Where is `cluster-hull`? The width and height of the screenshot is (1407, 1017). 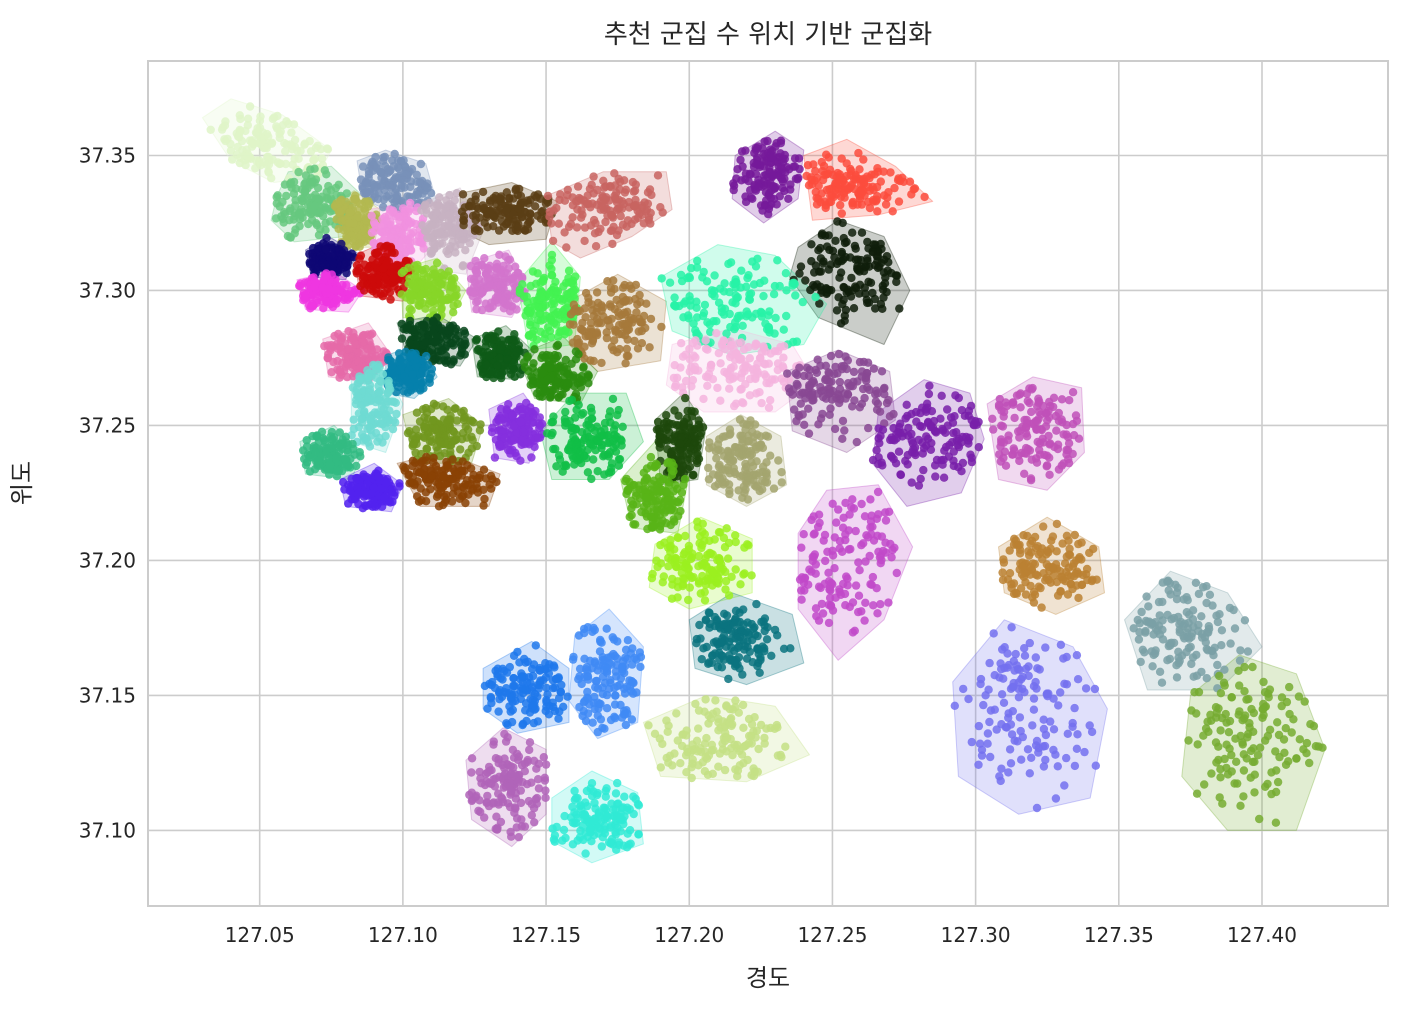 cluster-hull is located at coordinates (1030, 717).